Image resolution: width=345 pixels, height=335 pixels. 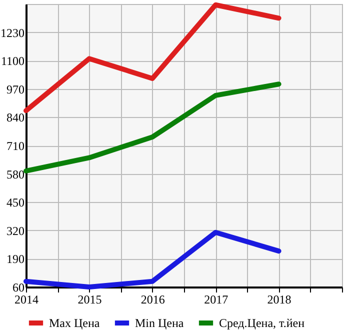 I want to click on x-tick-label: 2016, so click(x=152, y=299).